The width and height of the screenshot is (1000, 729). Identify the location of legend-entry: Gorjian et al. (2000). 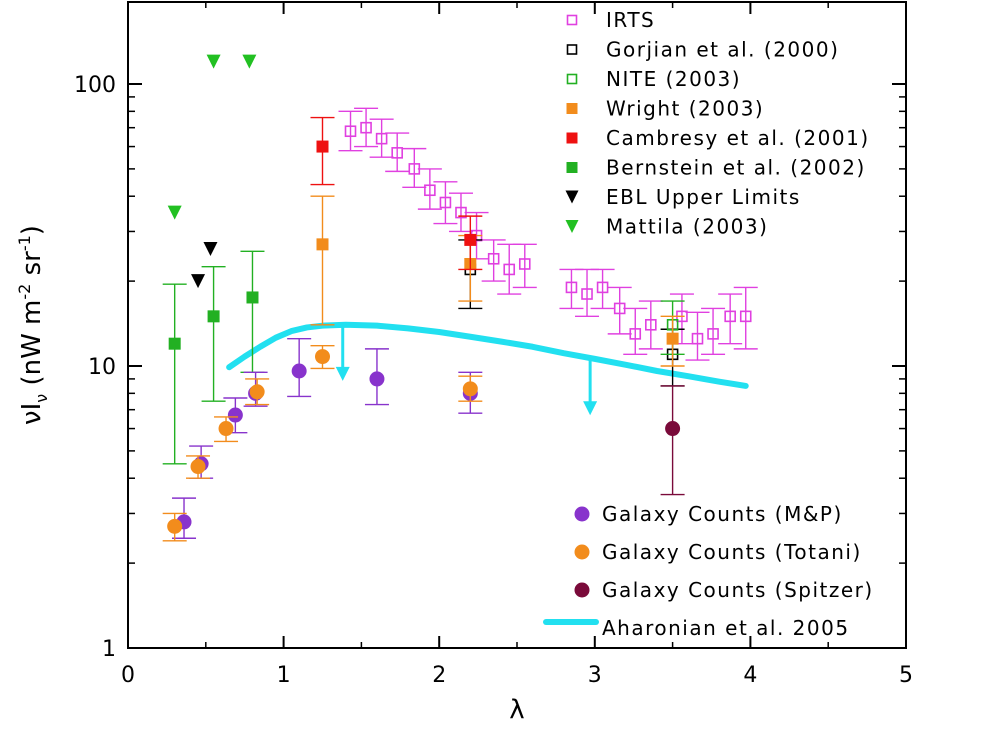
(702, 50).